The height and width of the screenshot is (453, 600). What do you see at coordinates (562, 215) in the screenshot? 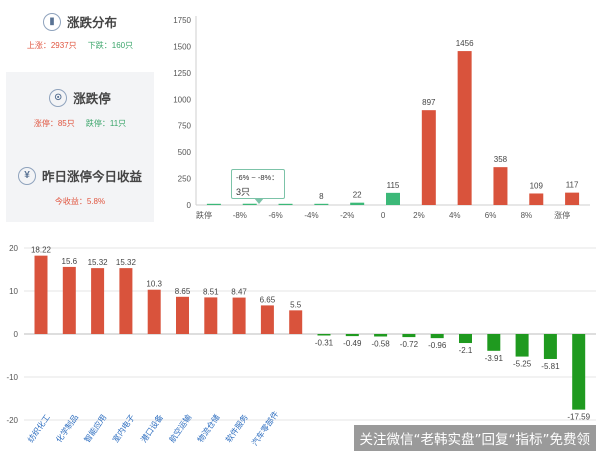
I see `dist-x-tick-label: 涨停` at bounding box center [562, 215].